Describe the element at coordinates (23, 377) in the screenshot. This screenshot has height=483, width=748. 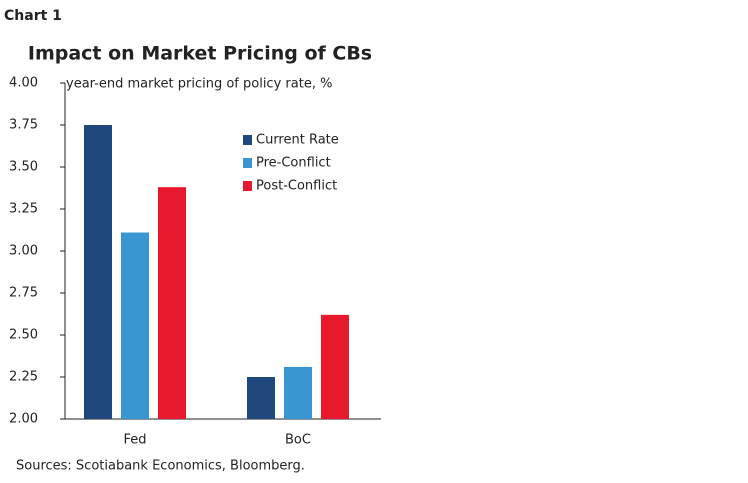
I see `y-tick-label: 2.25` at that location.